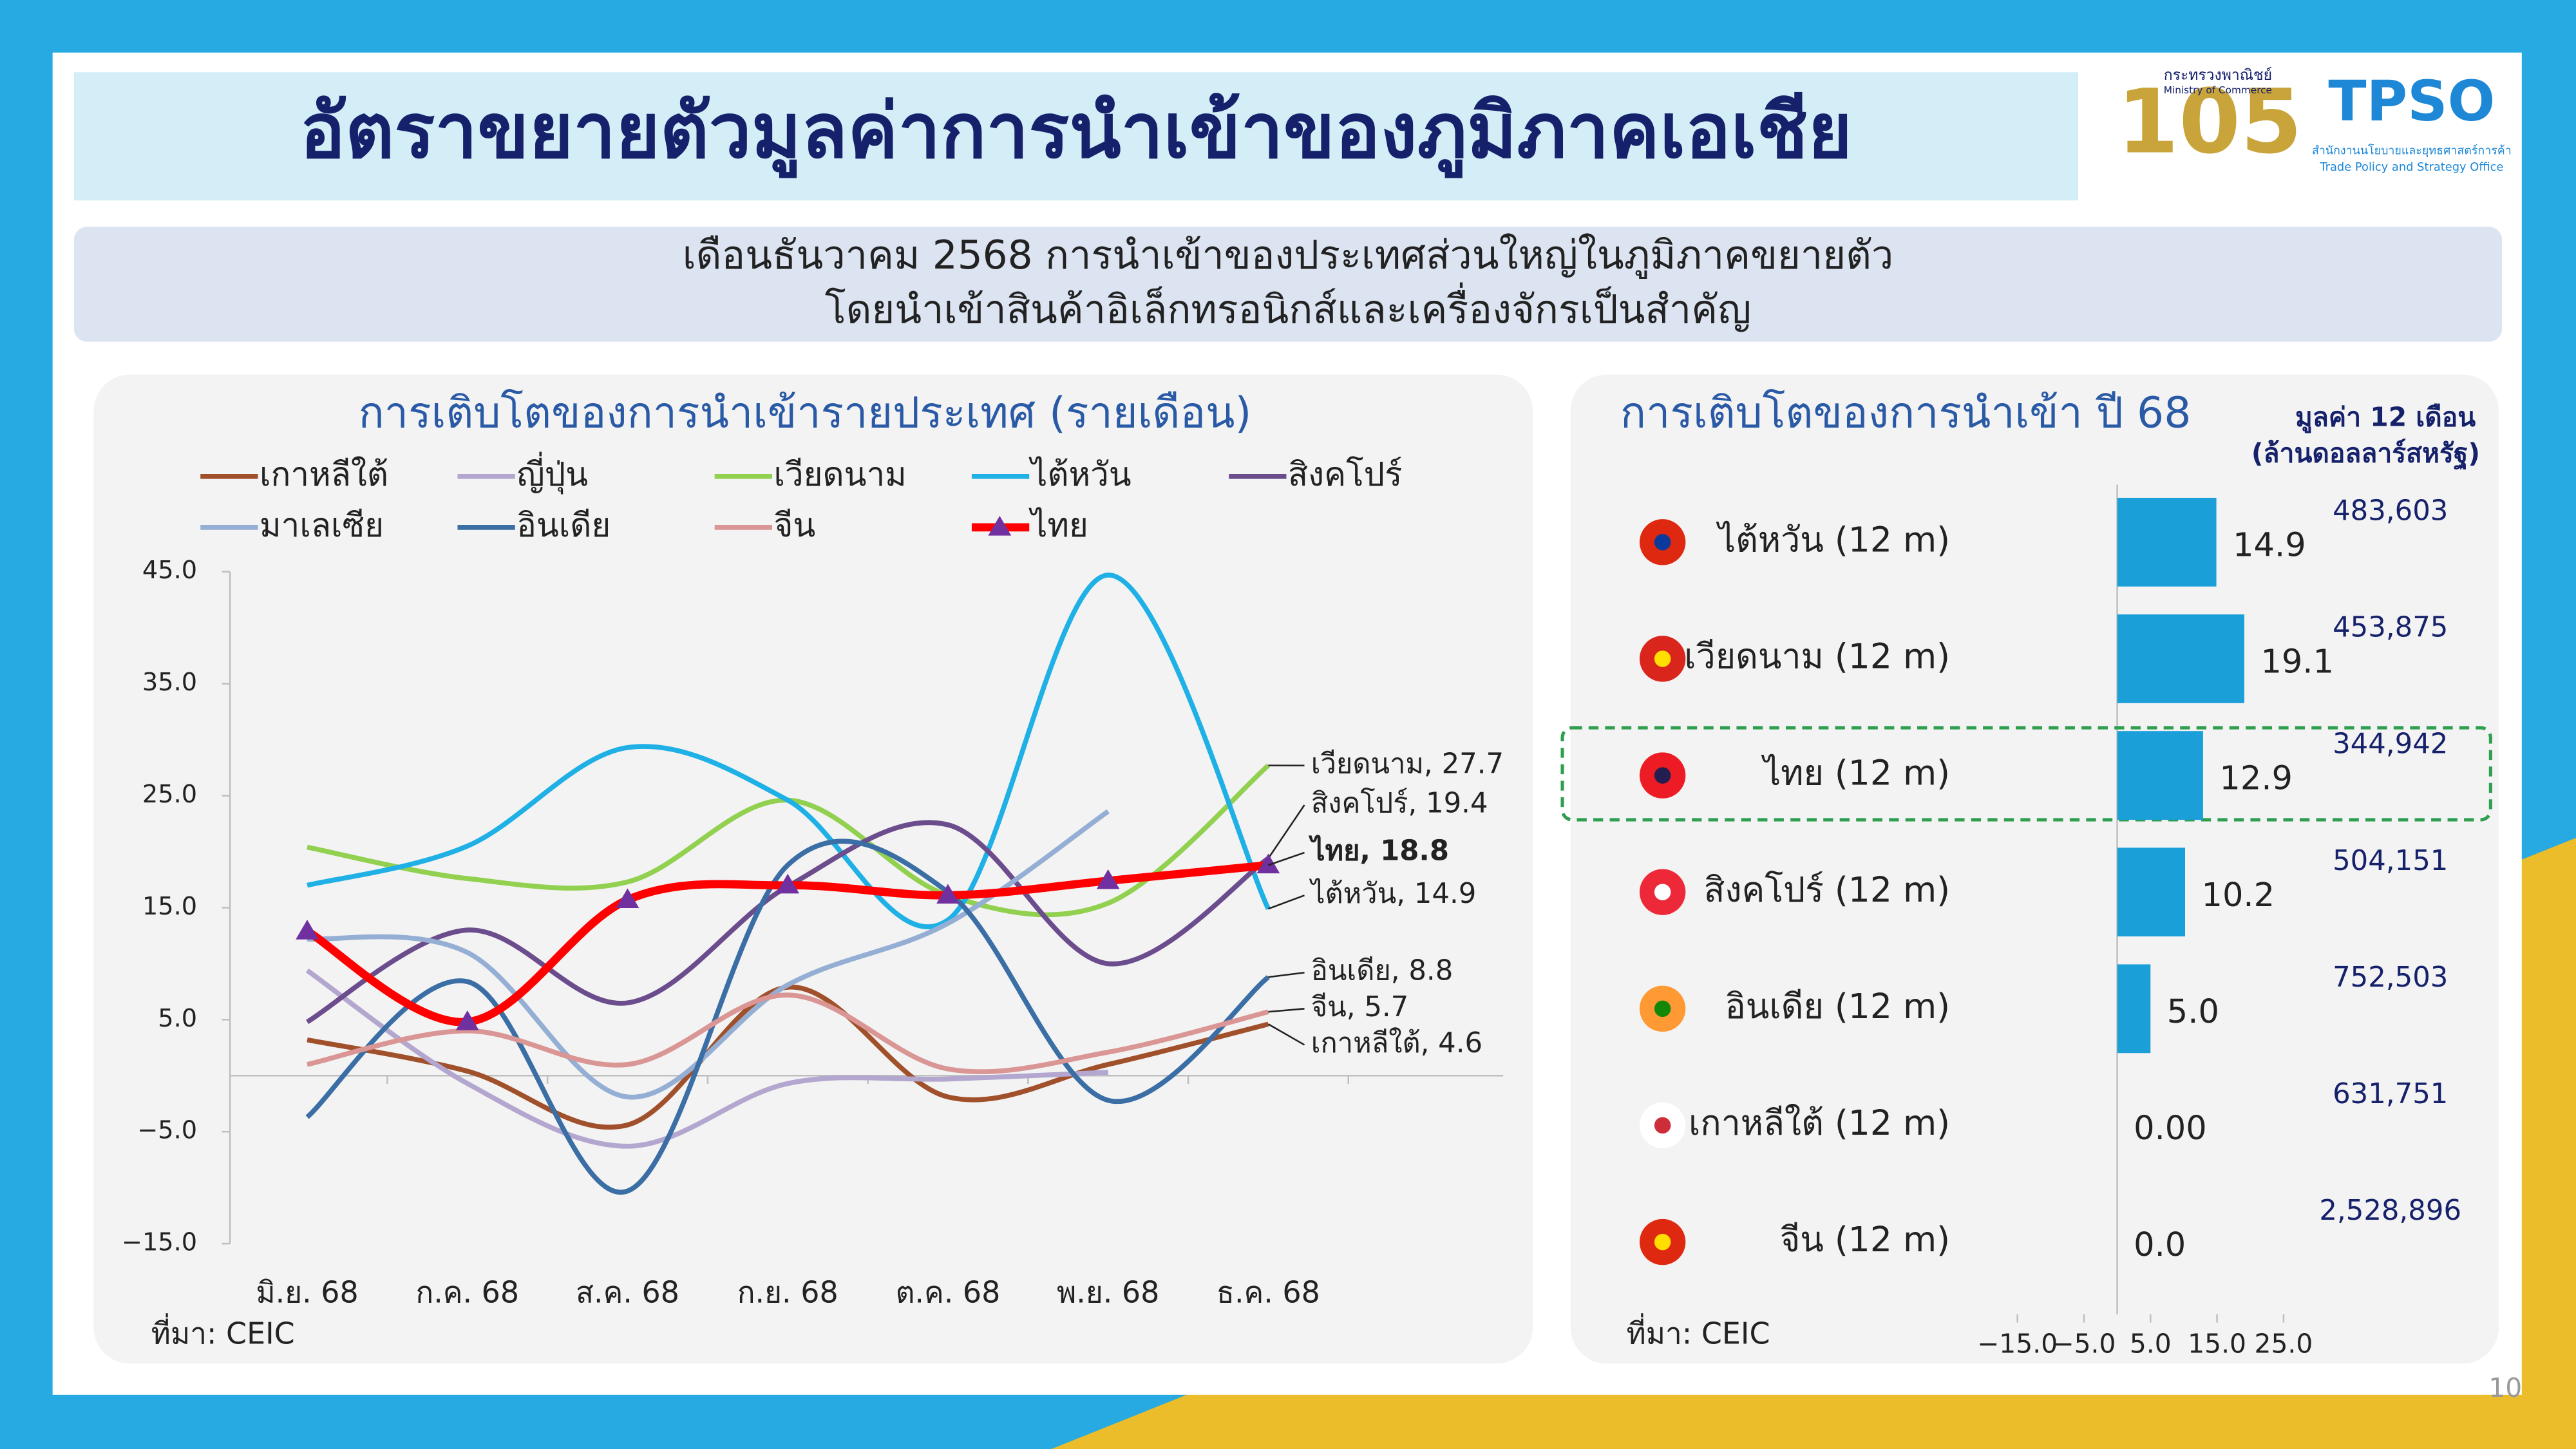 The image size is (2576, 1449). Describe the element at coordinates (1080, 475) in the screenshot. I see `legend-label: ไต้หวัน` at that location.